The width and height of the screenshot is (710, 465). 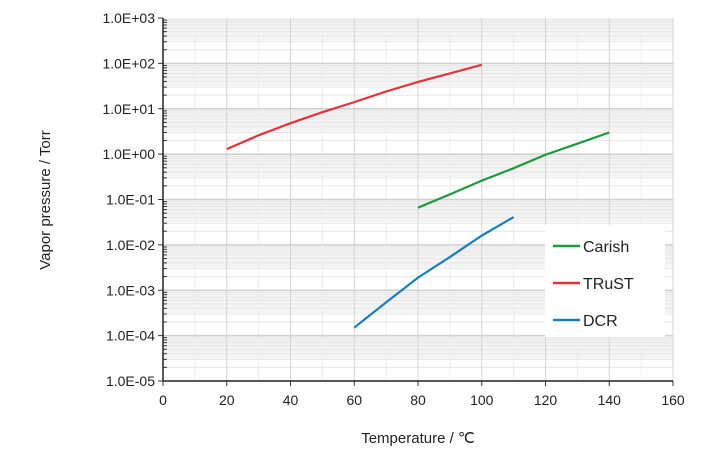 What do you see at coordinates (128, 154) in the screenshot?
I see `y-tick-label: 1.0E+00` at bounding box center [128, 154].